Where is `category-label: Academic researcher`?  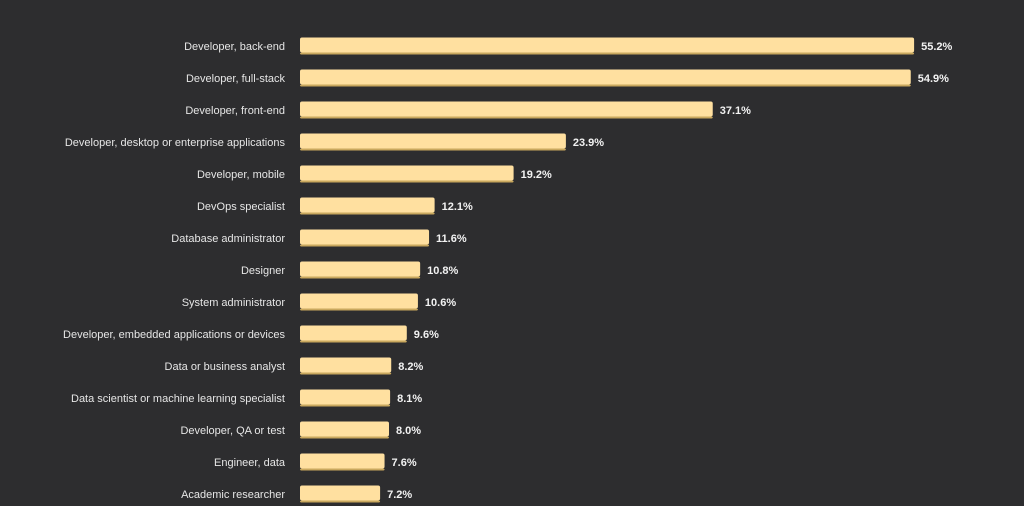 category-label: Academic researcher is located at coordinates (233, 495).